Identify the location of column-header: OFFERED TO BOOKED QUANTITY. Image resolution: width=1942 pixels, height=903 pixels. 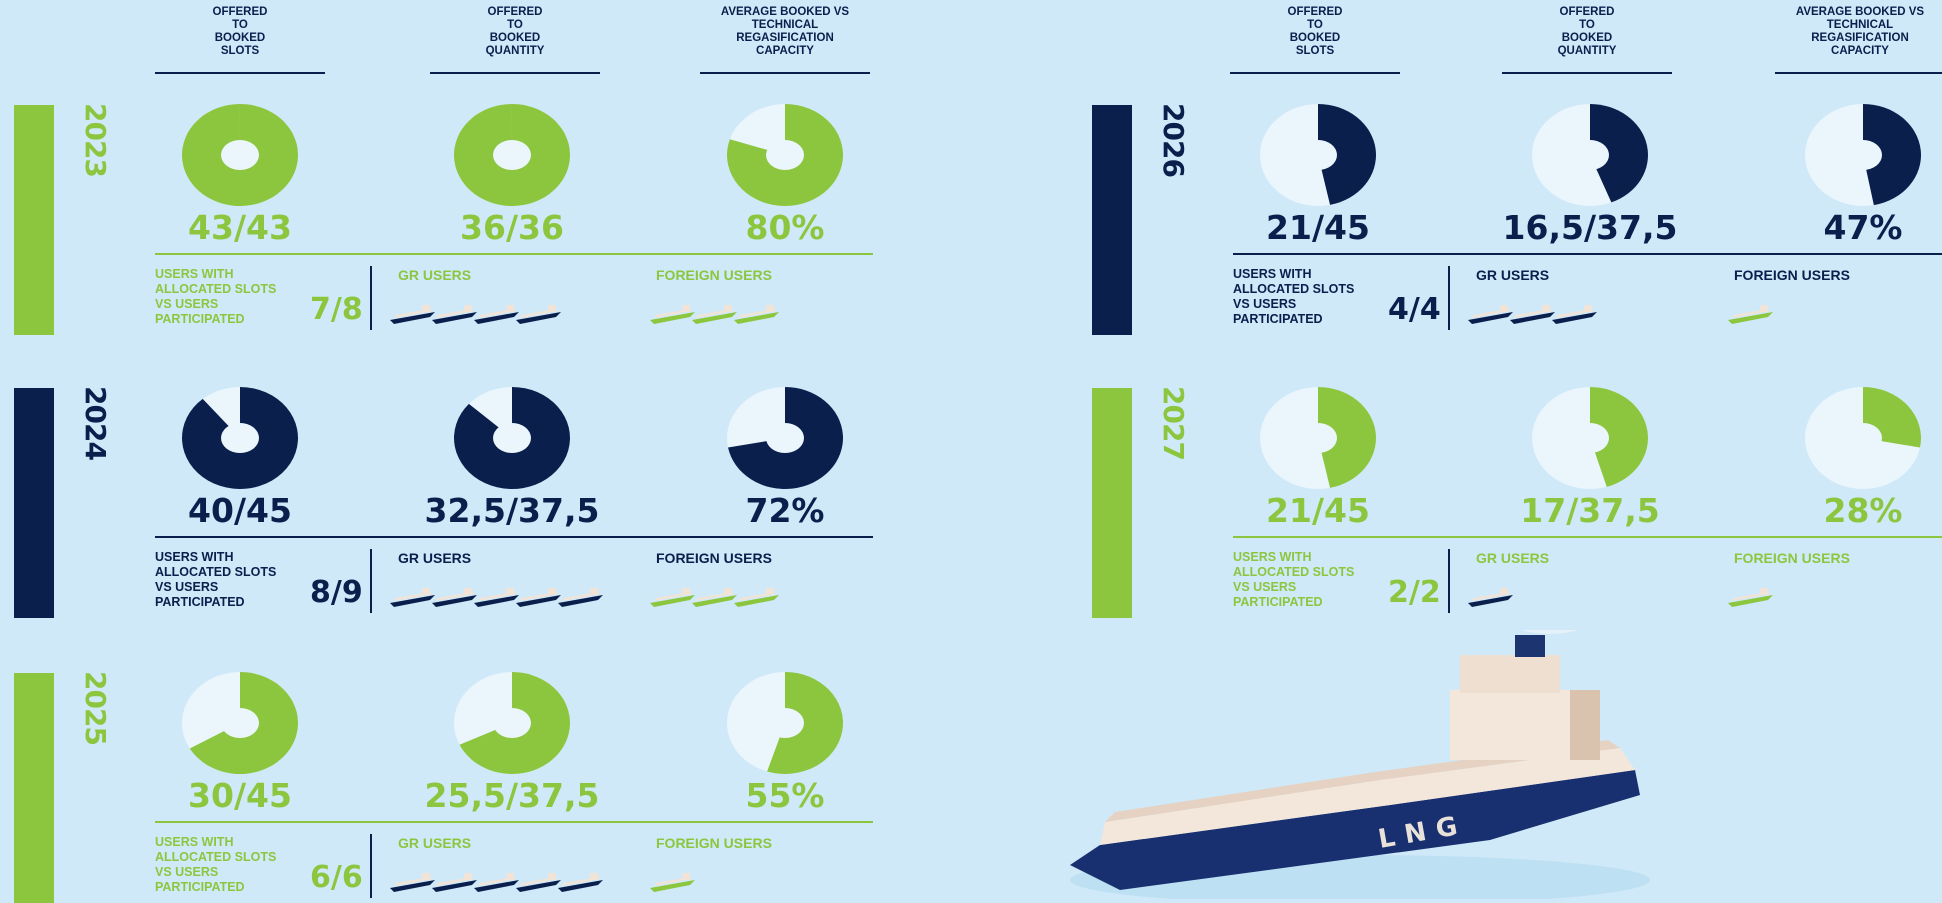
(1587, 31).